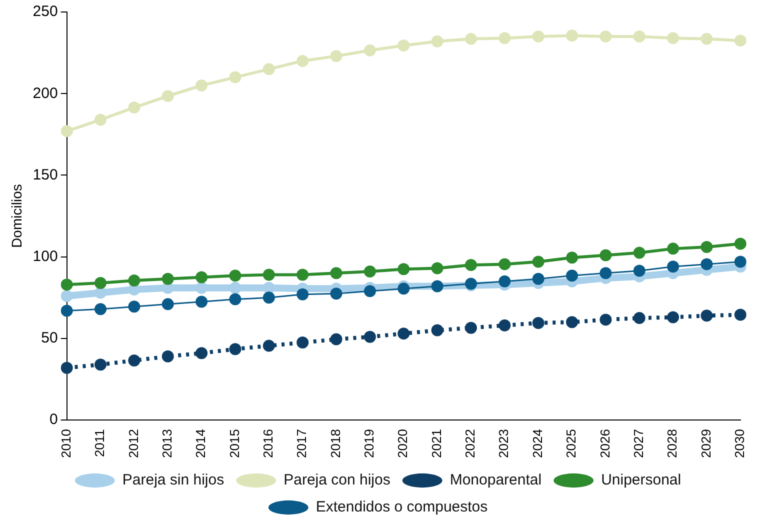 The image size is (759, 525). Describe the element at coordinates (672, 443) in the screenshot. I see `x-tick-label: 2028` at that location.